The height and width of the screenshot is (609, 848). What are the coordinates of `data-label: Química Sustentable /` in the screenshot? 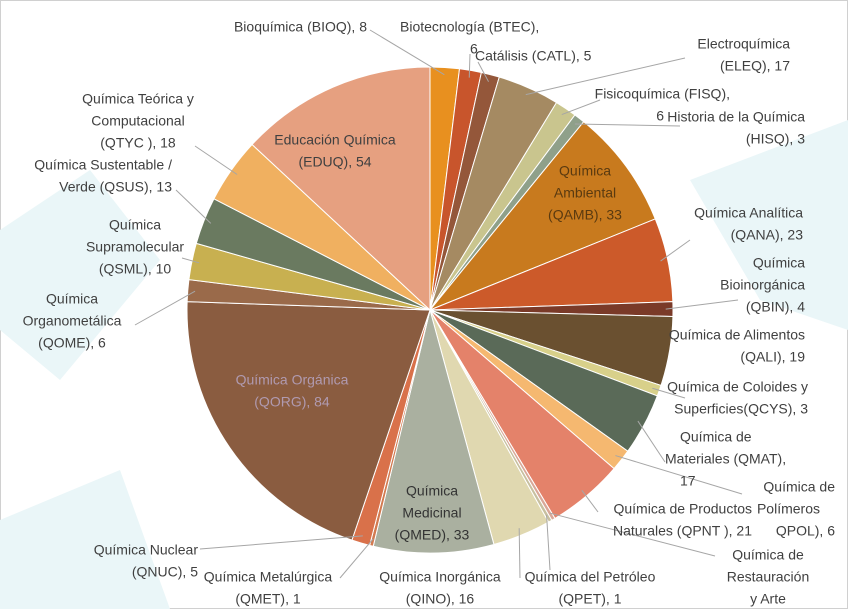 It's located at (103, 165).